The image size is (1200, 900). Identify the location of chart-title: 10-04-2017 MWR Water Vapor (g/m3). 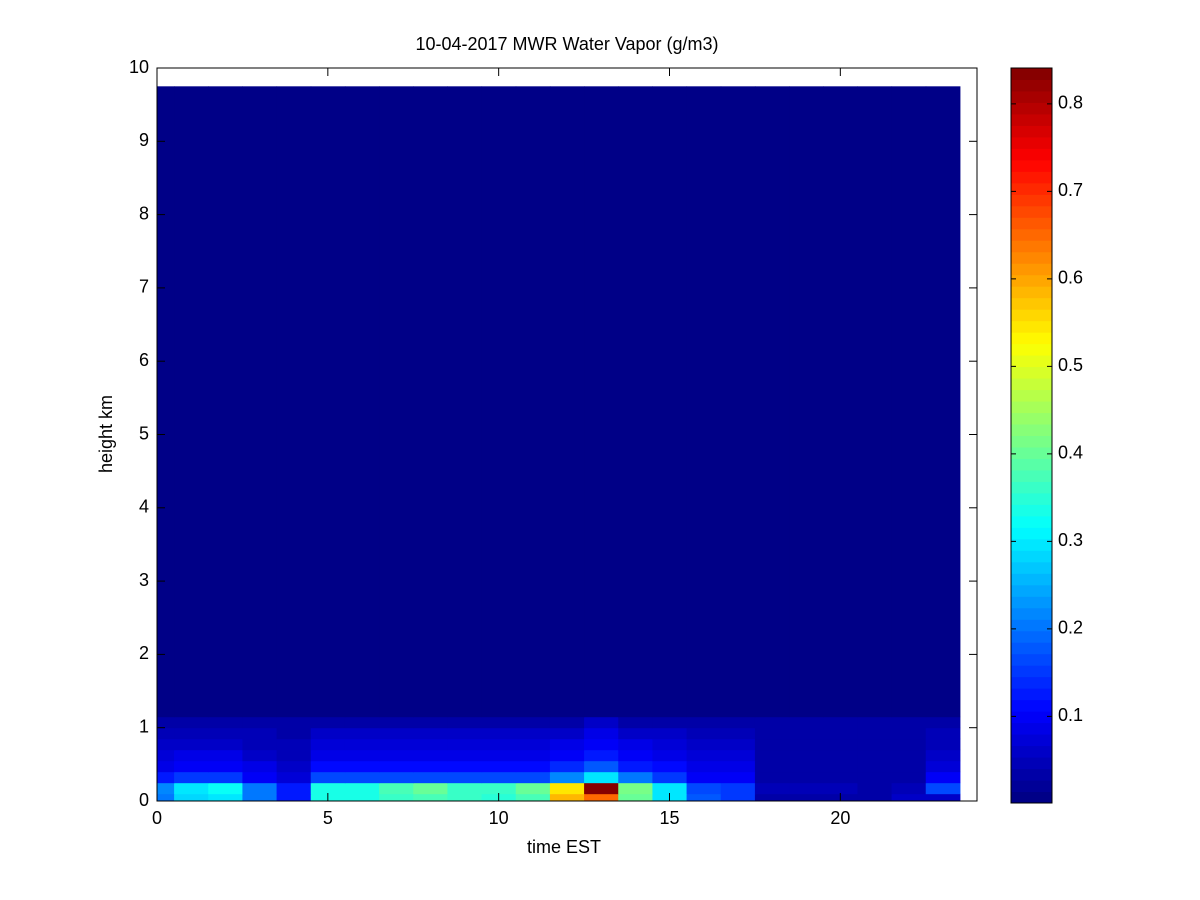
(566, 44).